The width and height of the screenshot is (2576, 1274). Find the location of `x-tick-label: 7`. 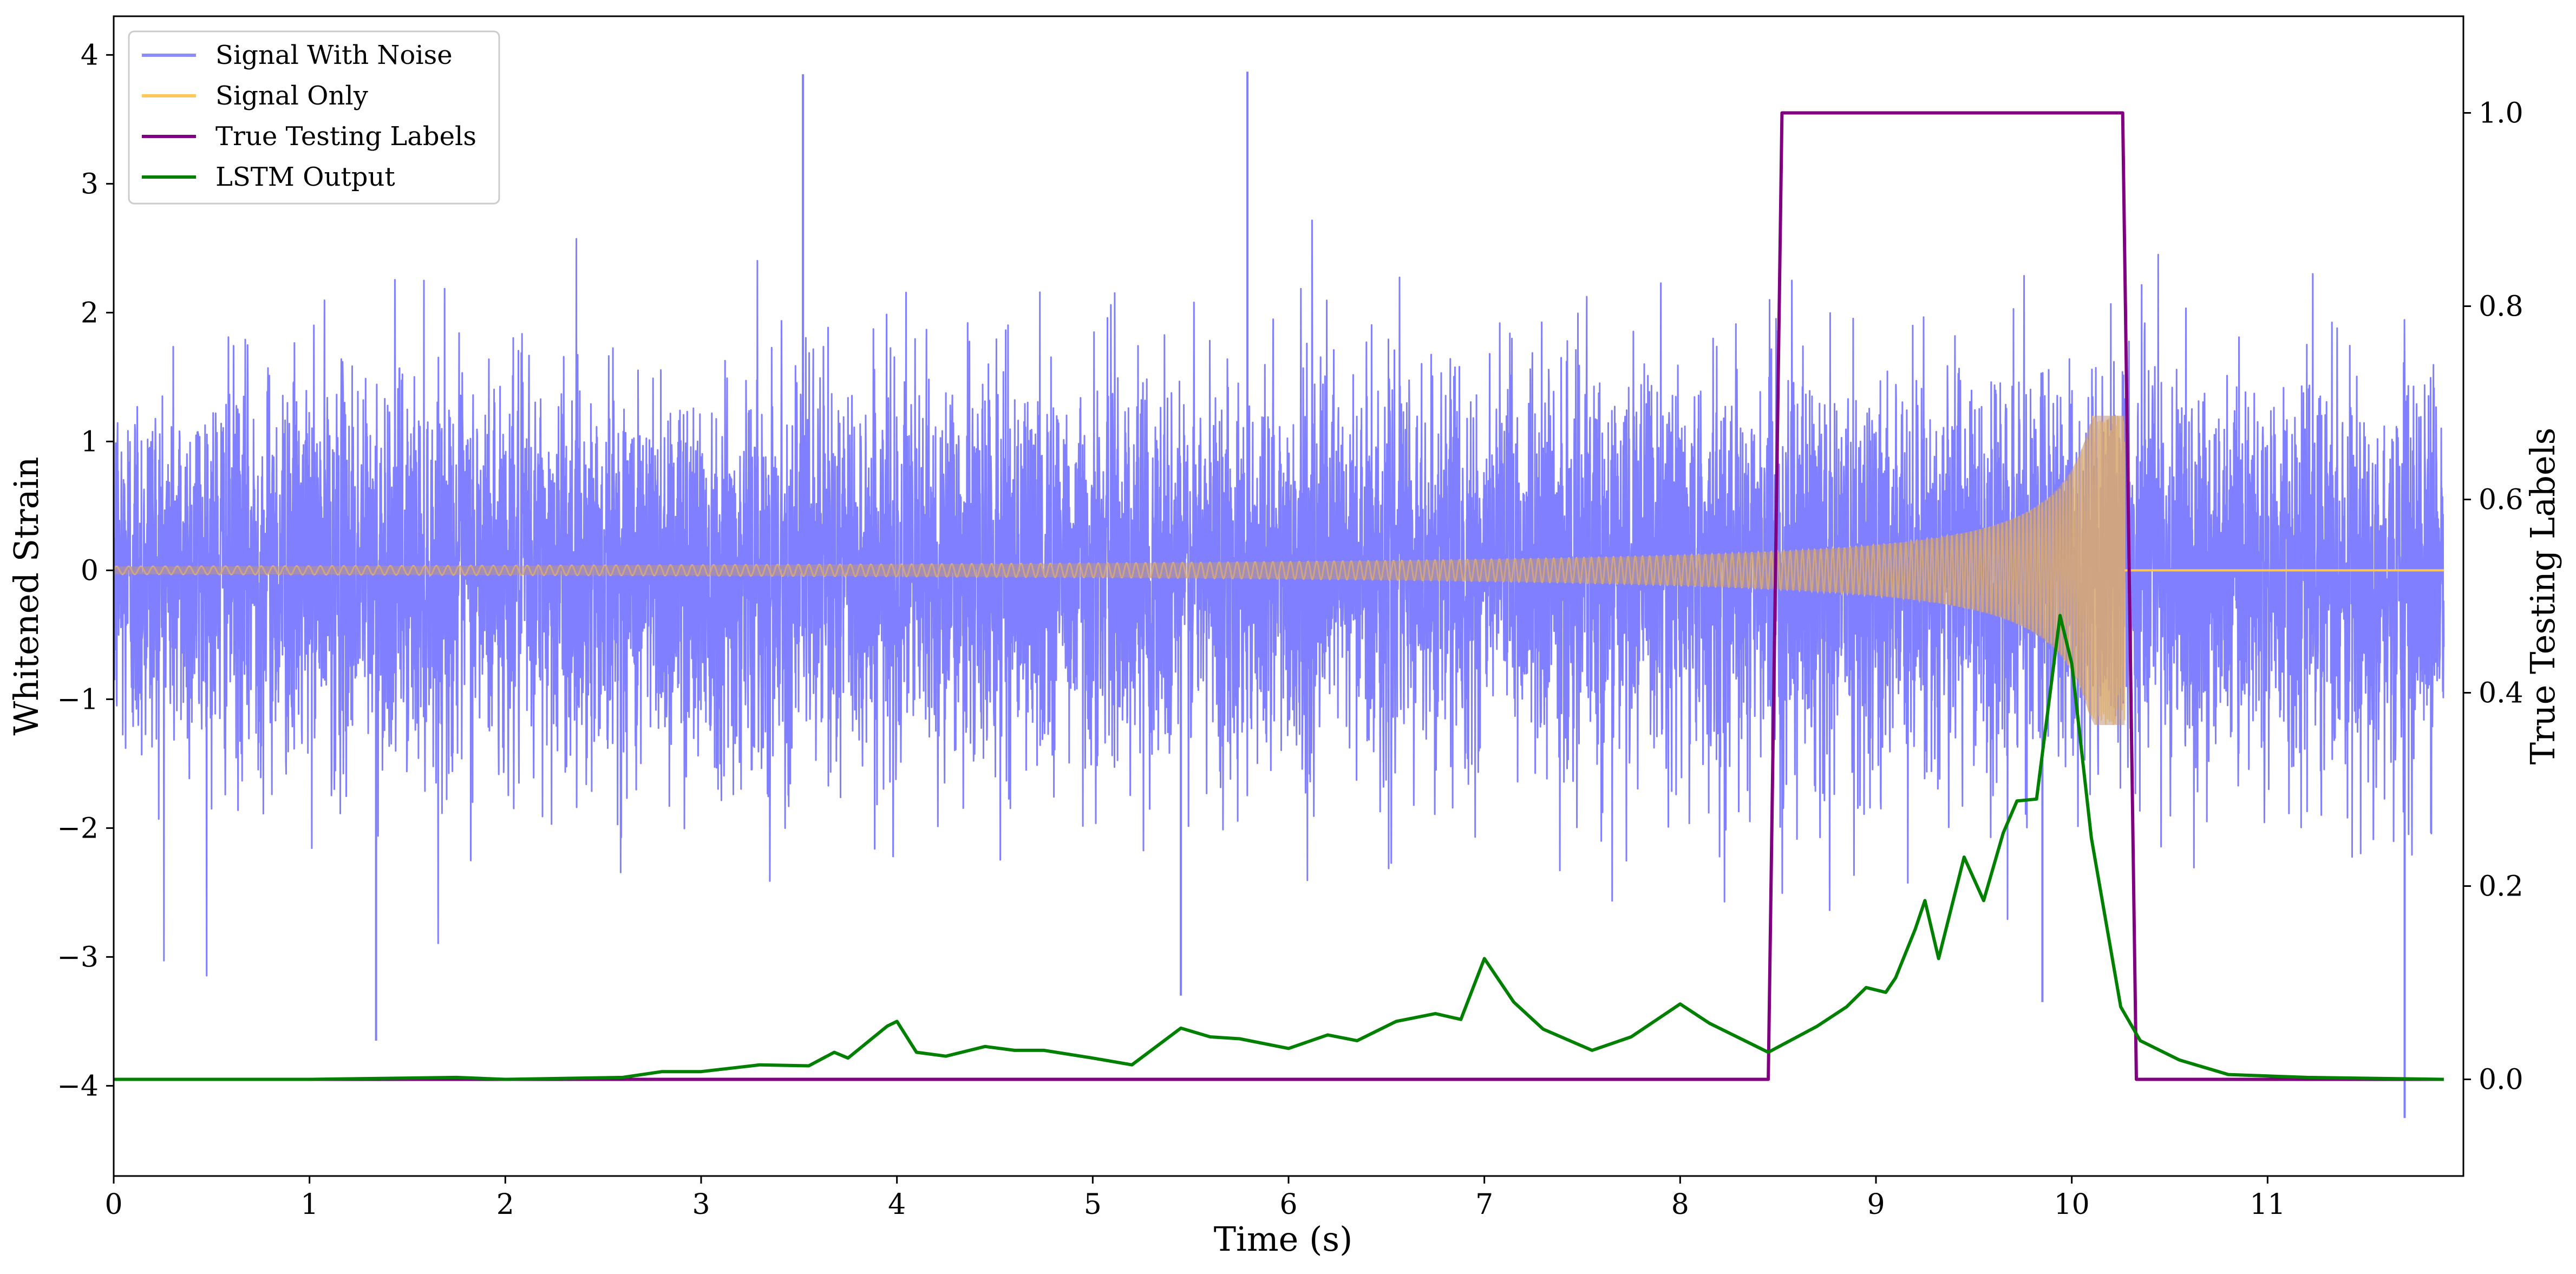

x-tick-label: 7 is located at coordinates (1484, 1204).